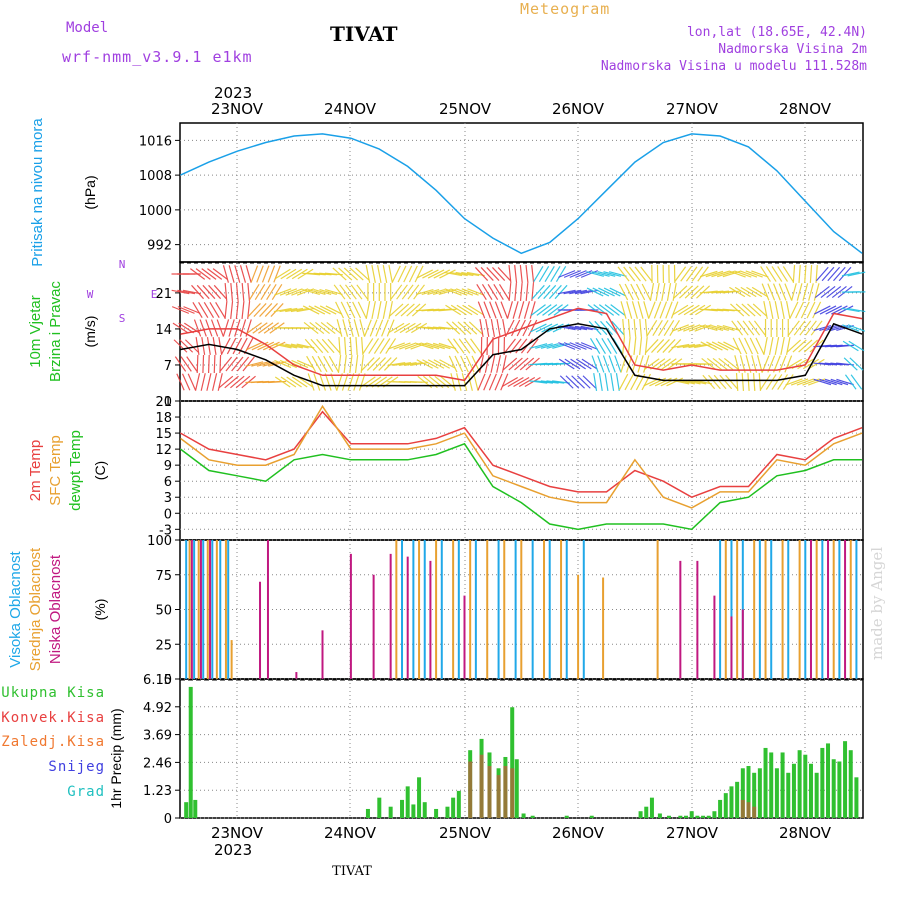  I want to click on model-label: Model, so click(87, 28).